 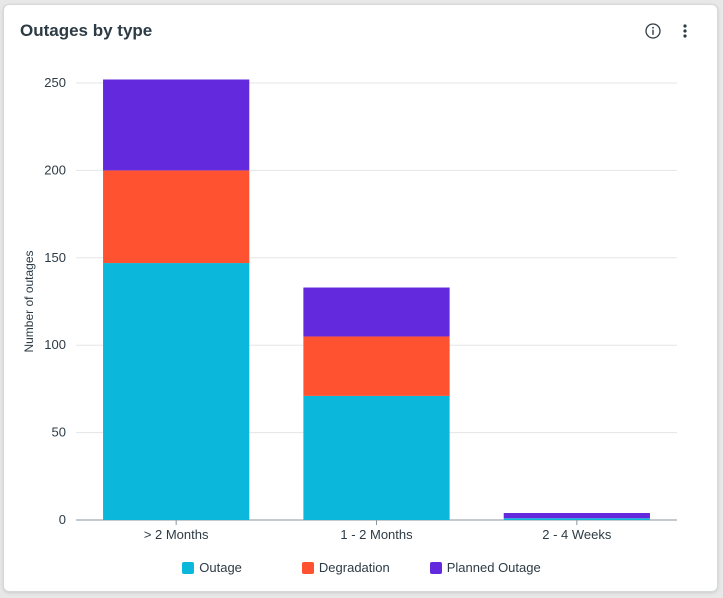 What do you see at coordinates (176, 534) in the screenshot?
I see `x-tick-label: > 2 Months` at bounding box center [176, 534].